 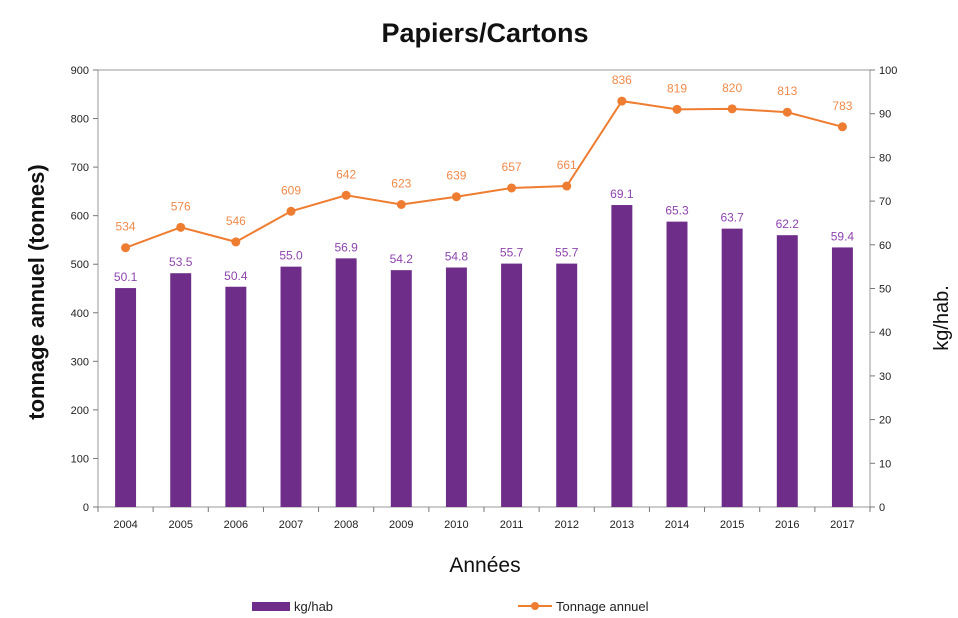 What do you see at coordinates (567, 165) in the screenshot?
I see `line-value-label: 661` at bounding box center [567, 165].